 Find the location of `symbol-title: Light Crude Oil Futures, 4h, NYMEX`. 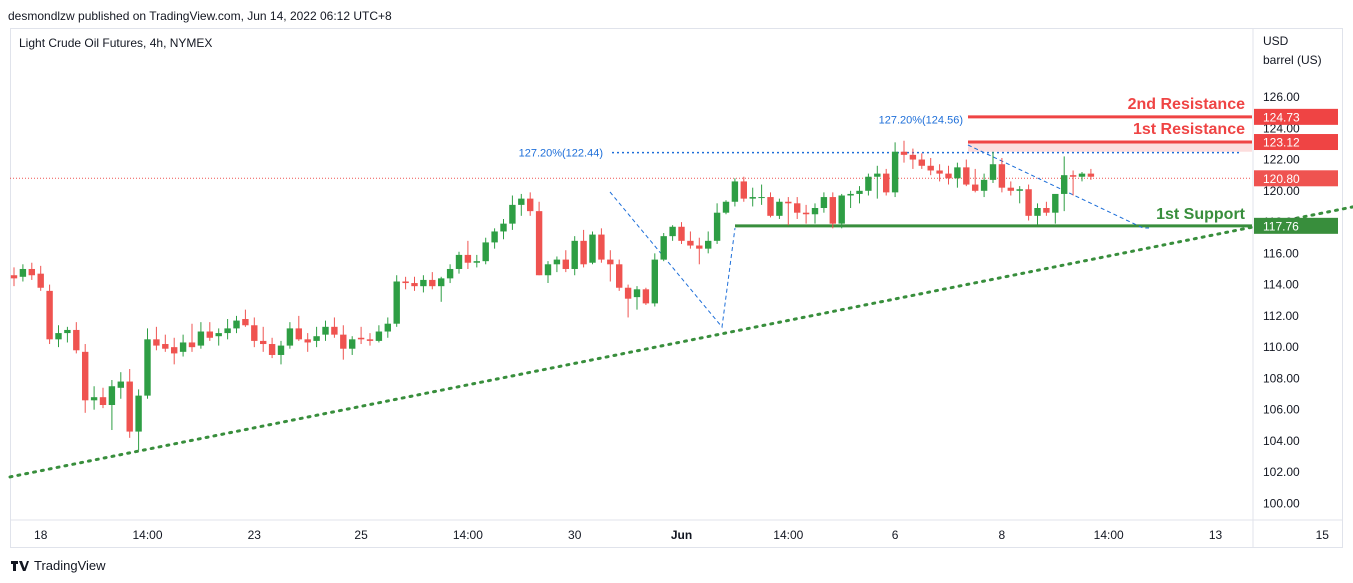

symbol-title: Light Crude Oil Futures, 4h, NYMEX is located at coordinates (116, 43).